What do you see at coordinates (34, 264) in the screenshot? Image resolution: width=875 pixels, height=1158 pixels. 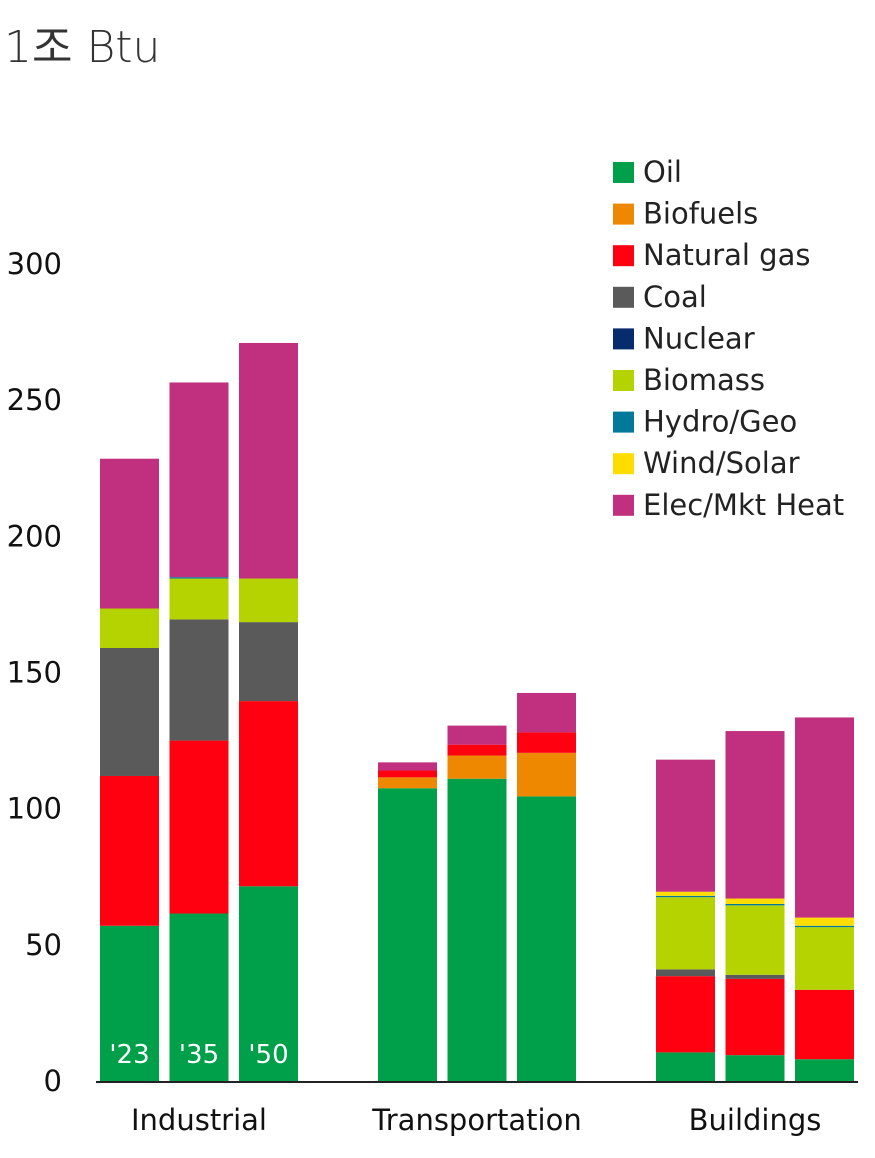 I see `y-tick-label: 300` at bounding box center [34, 264].